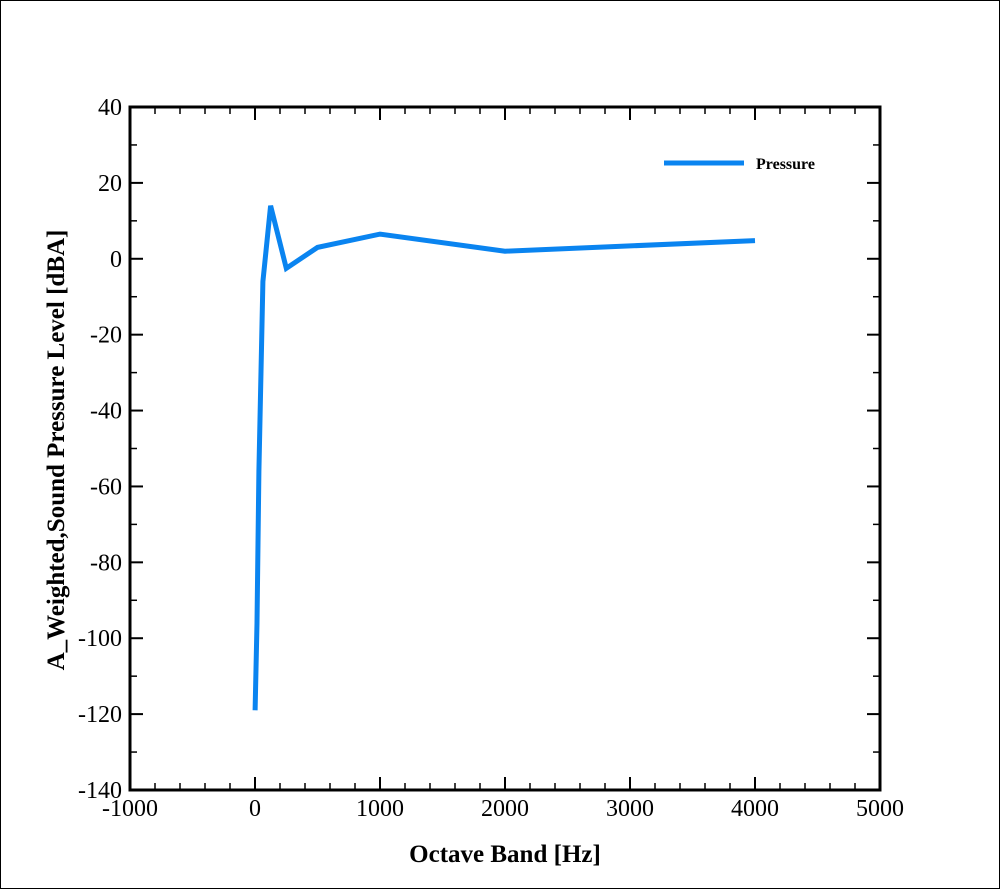  What do you see at coordinates (56, 450) in the screenshot?
I see `y-axis-title: A_Weighted,Sound Pressure Level [dBA]` at bounding box center [56, 450].